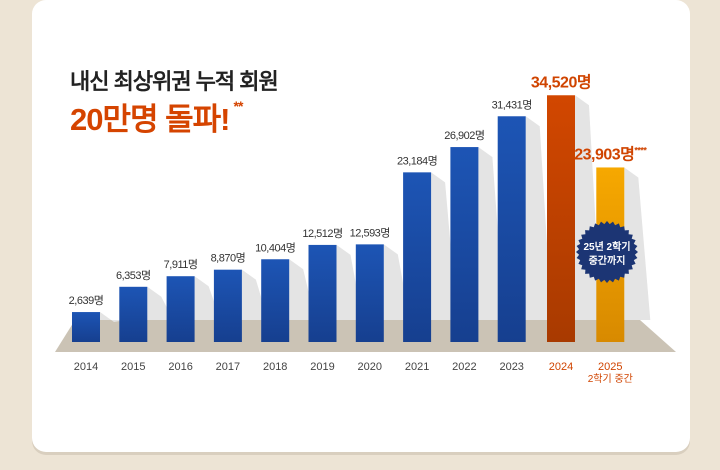 This screenshot has height=470, width=720. What do you see at coordinates (417, 257) in the screenshot?
I see `bar-2021` at bounding box center [417, 257].